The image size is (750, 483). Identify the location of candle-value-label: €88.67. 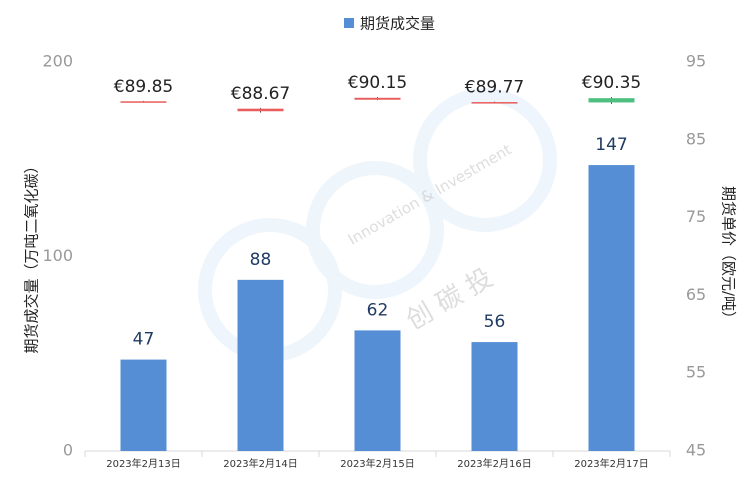
(260, 94).